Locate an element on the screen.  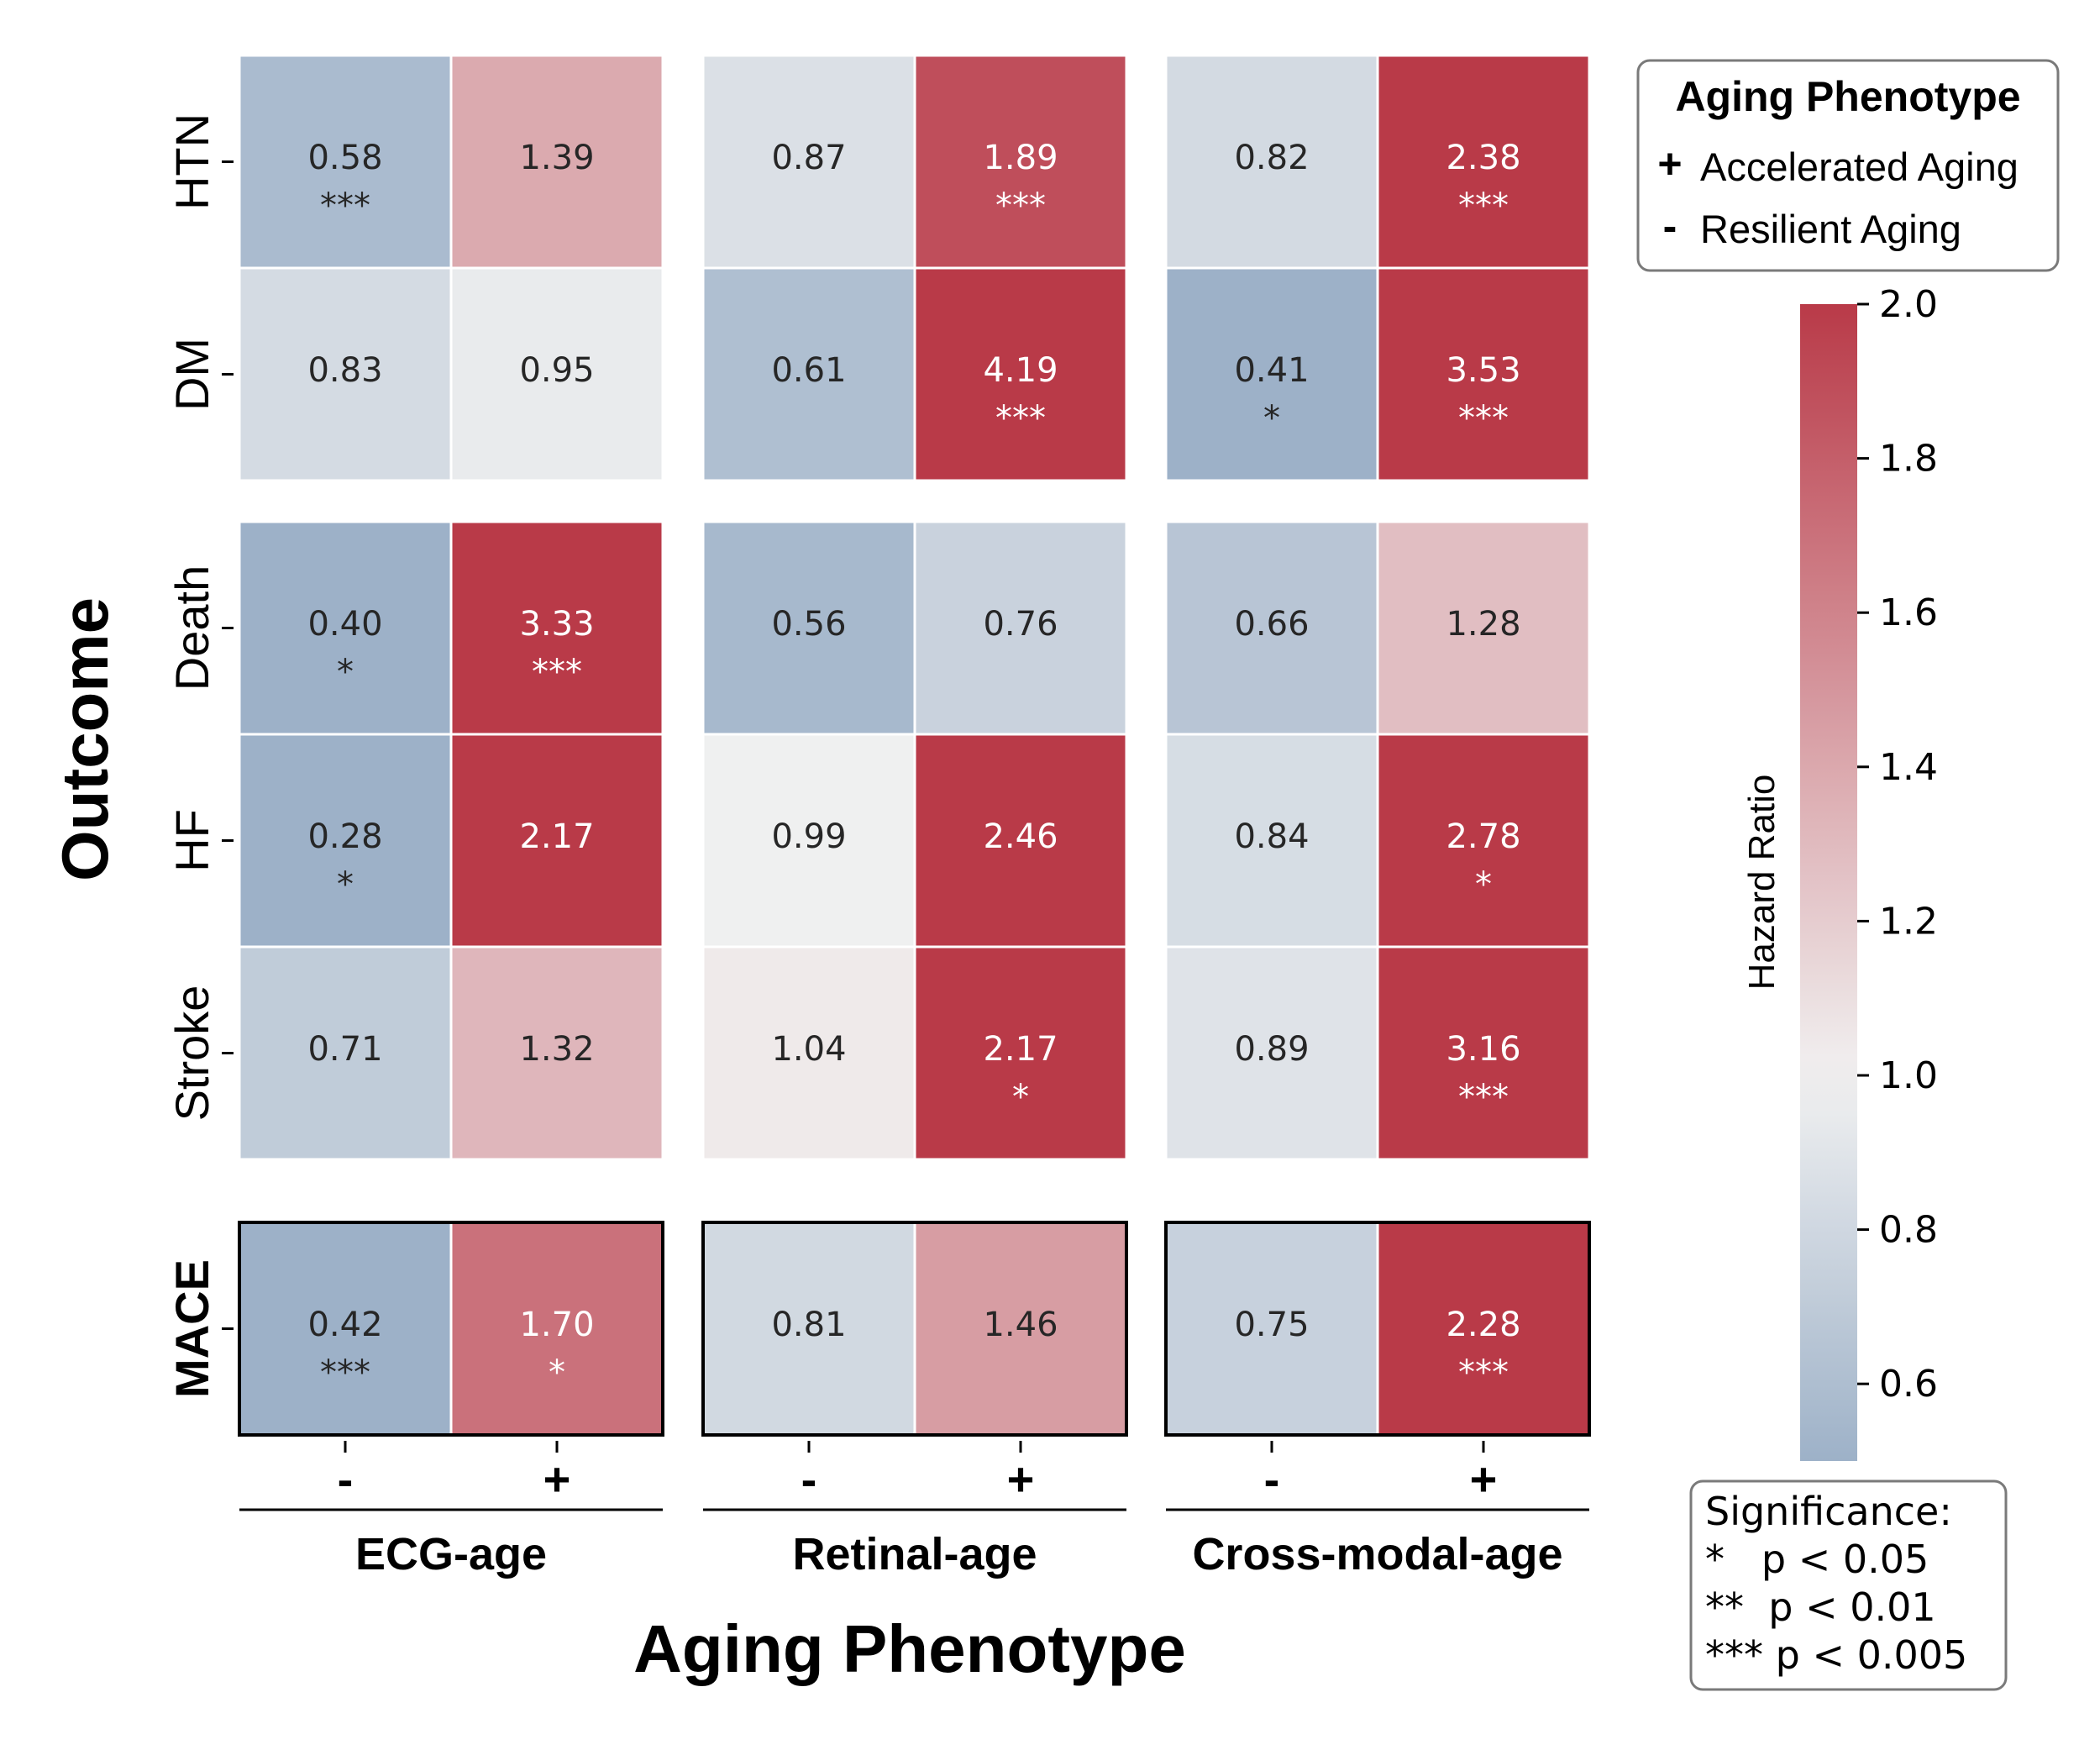
cell-value-label: 4.19 is located at coordinates (1020, 371).